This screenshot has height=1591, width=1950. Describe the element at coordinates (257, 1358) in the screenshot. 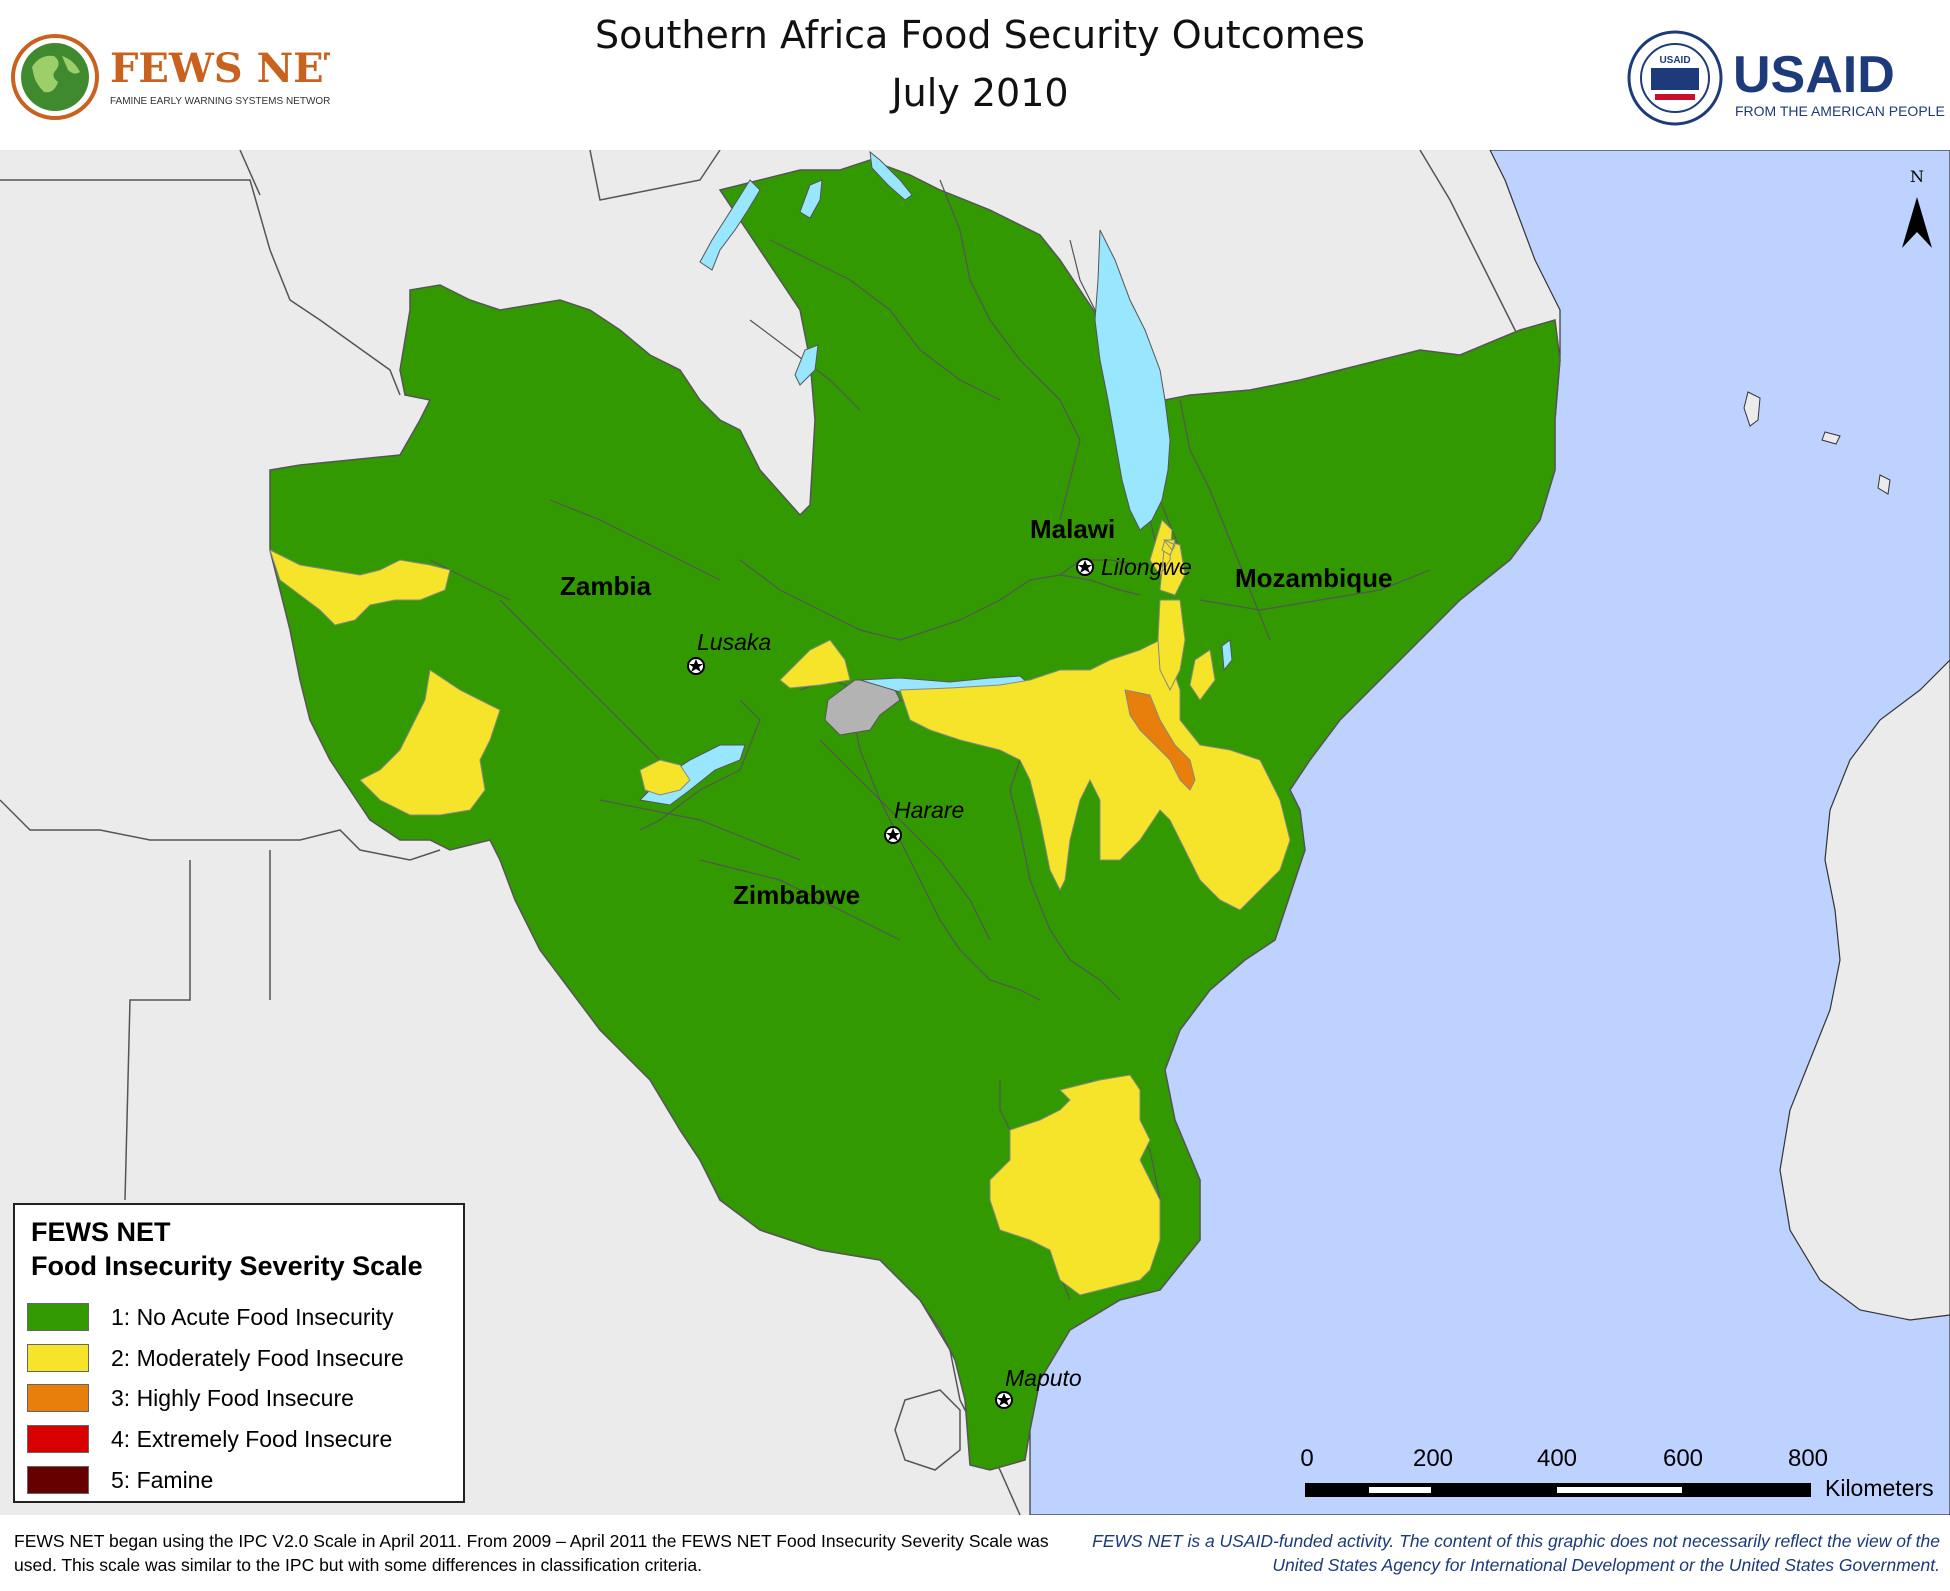

I see `legend-label: 2: Moderately Food Insecure` at that location.